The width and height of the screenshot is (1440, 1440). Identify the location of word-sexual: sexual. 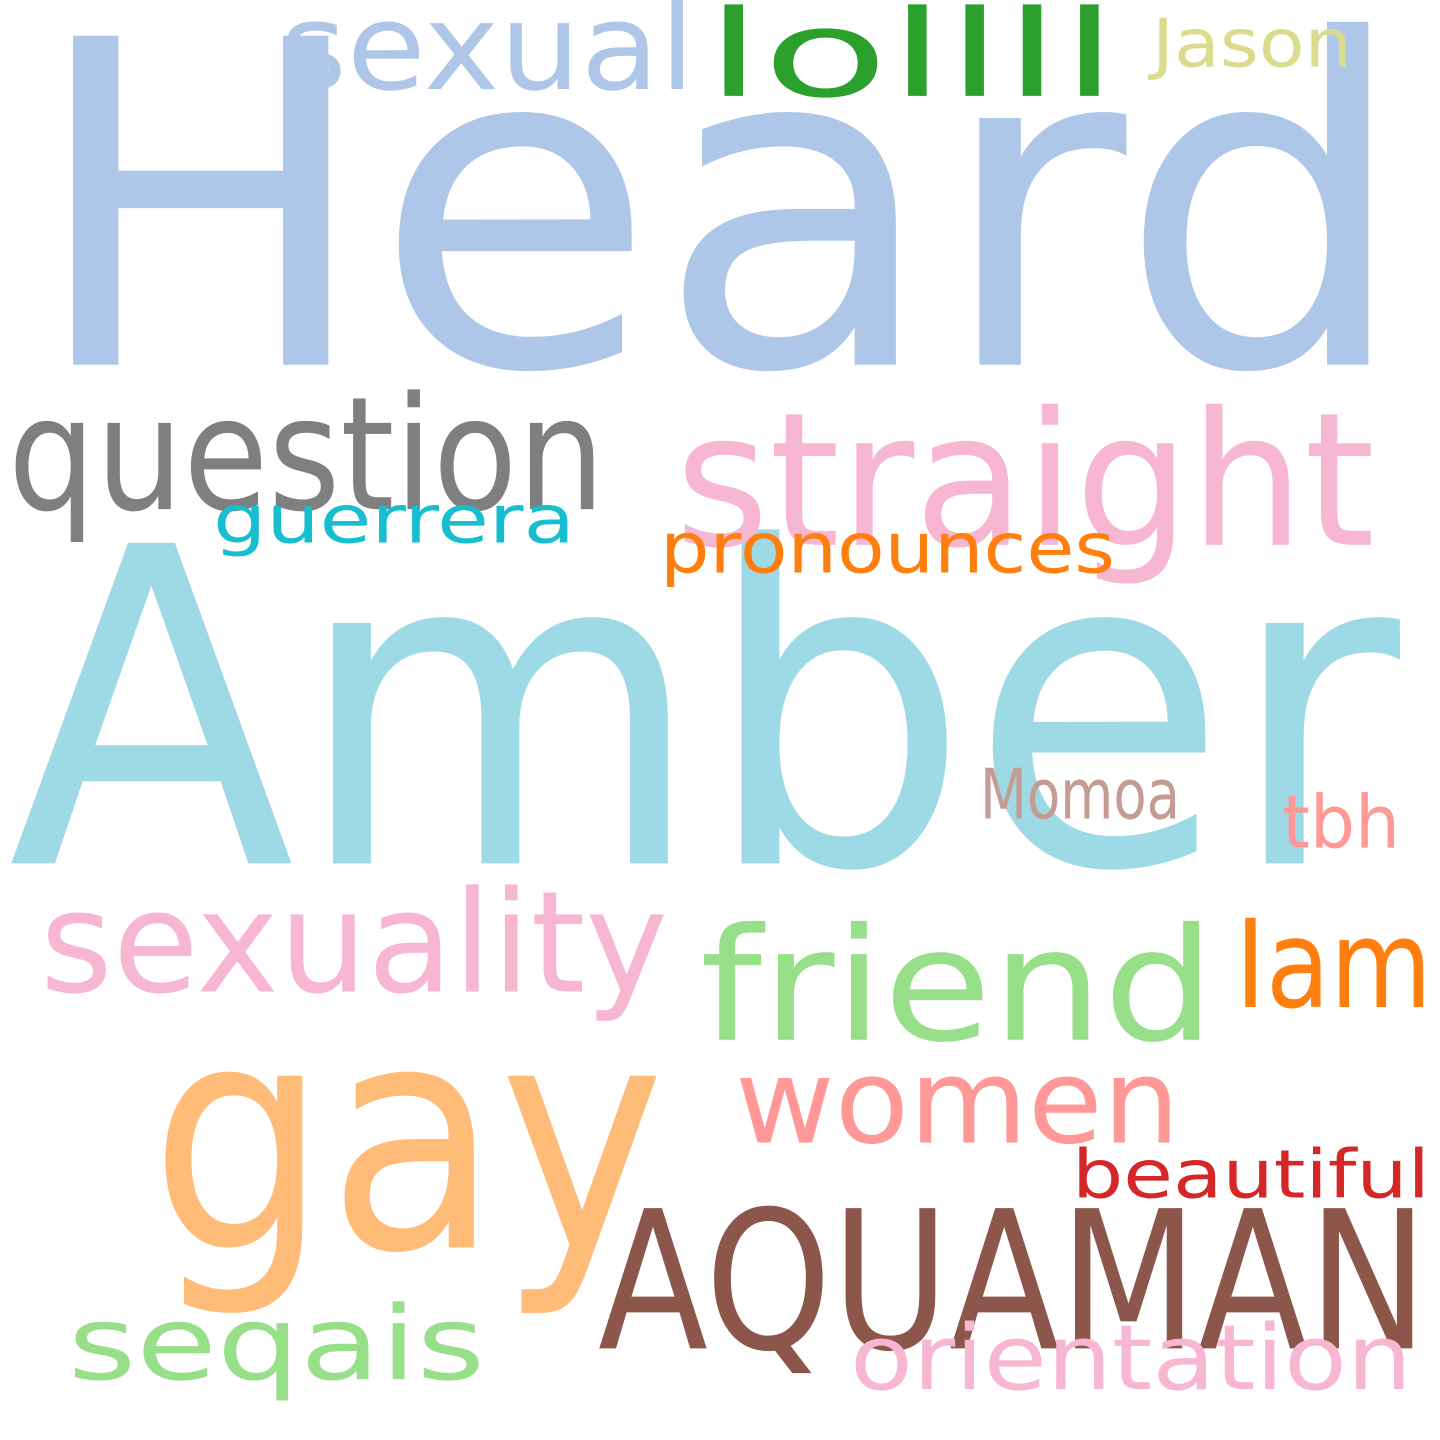
(488, 59).